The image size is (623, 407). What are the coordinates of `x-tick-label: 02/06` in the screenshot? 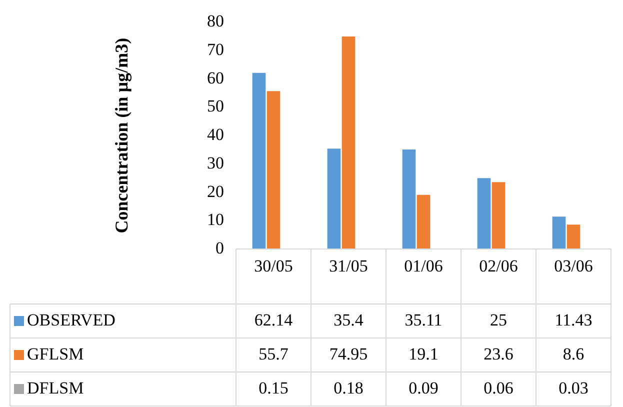 It's located at (498, 266).